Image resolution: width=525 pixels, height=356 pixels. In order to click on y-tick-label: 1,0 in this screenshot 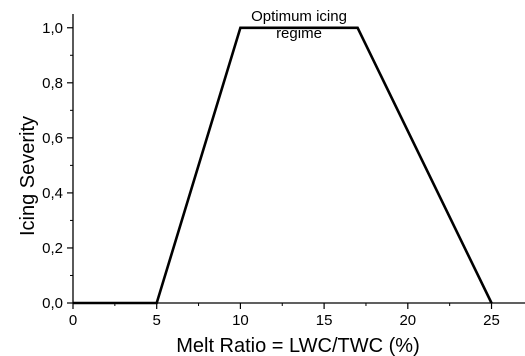, I will do `click(52, 28)`.